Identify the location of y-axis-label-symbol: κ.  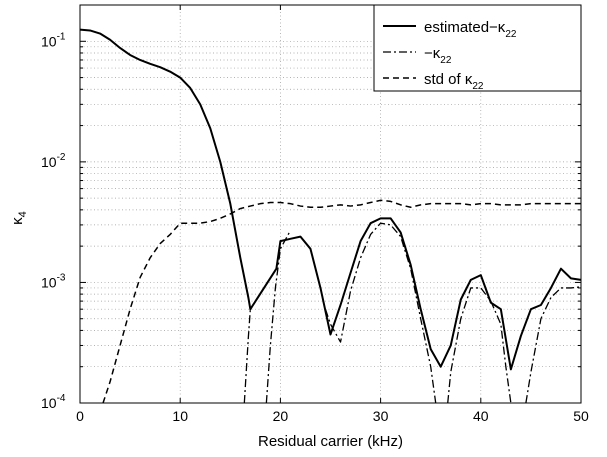
(17, 221).